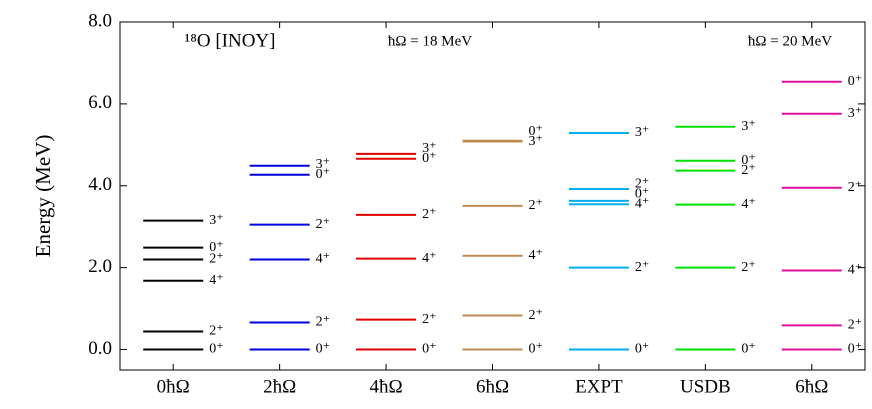  I want to click on x-tick-label: USDB, so click(705, 386).